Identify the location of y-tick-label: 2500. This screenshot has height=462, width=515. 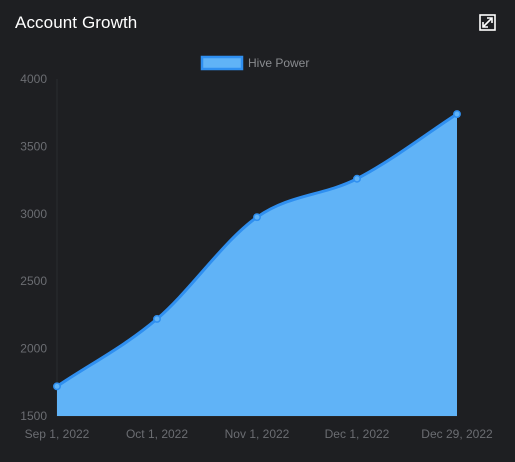
(33, 281).